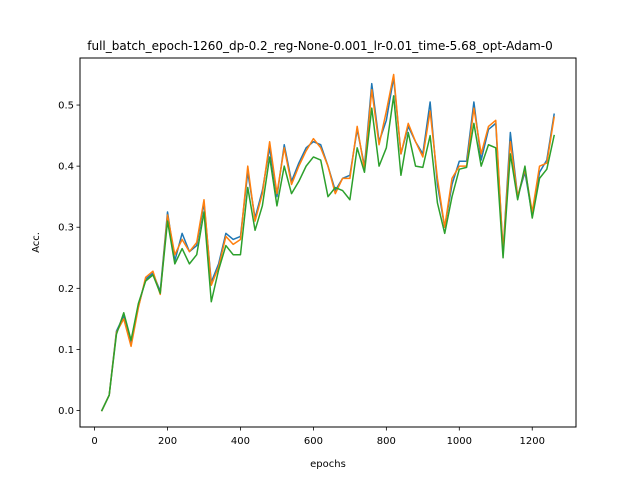  I want to click on y-tick-label: 0.4, so click(66, 167).